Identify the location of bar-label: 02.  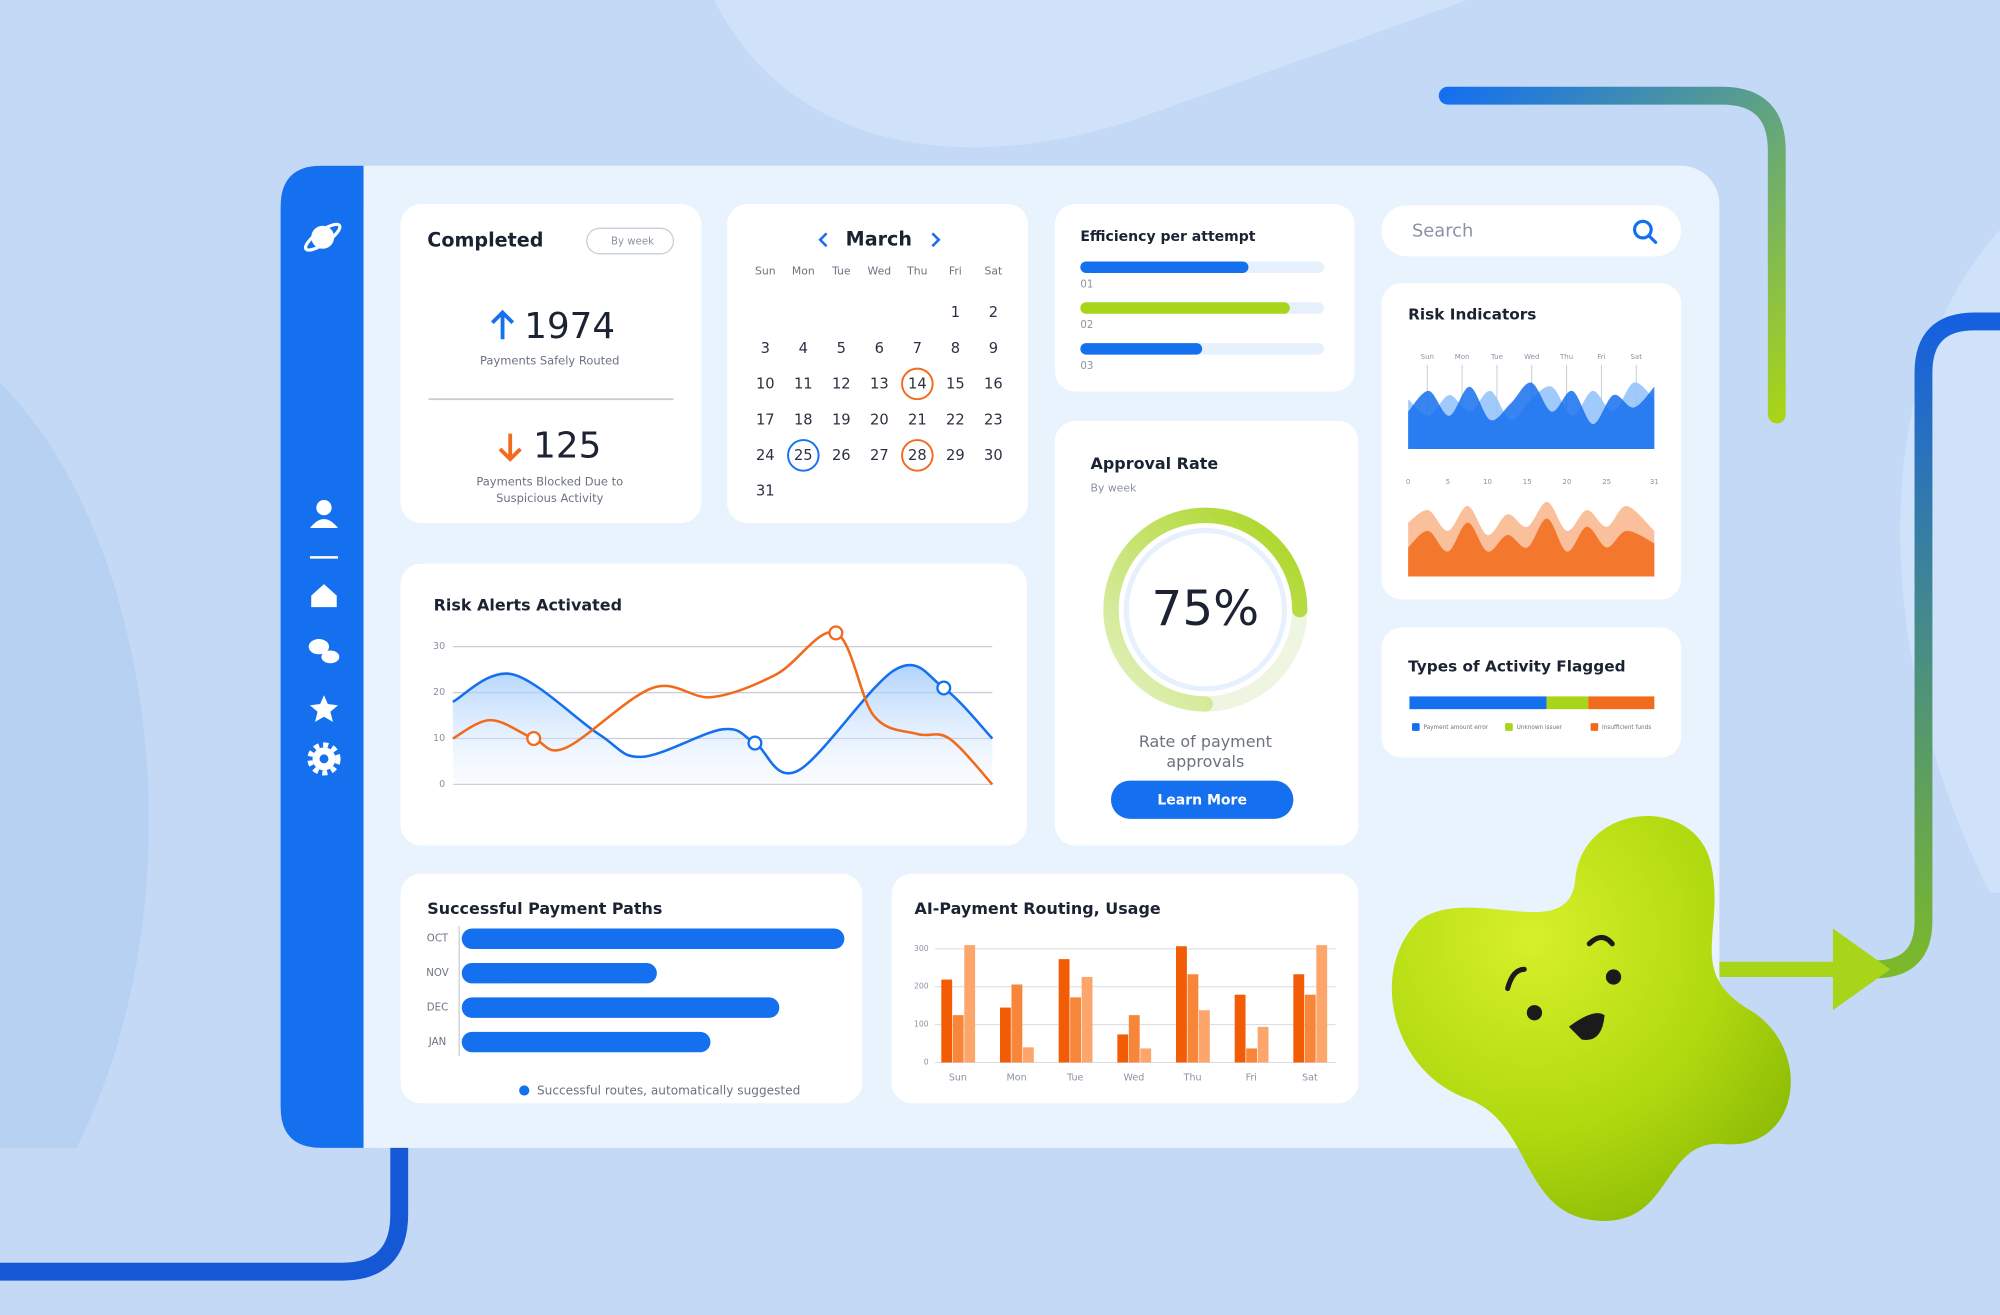
(1086, 325).